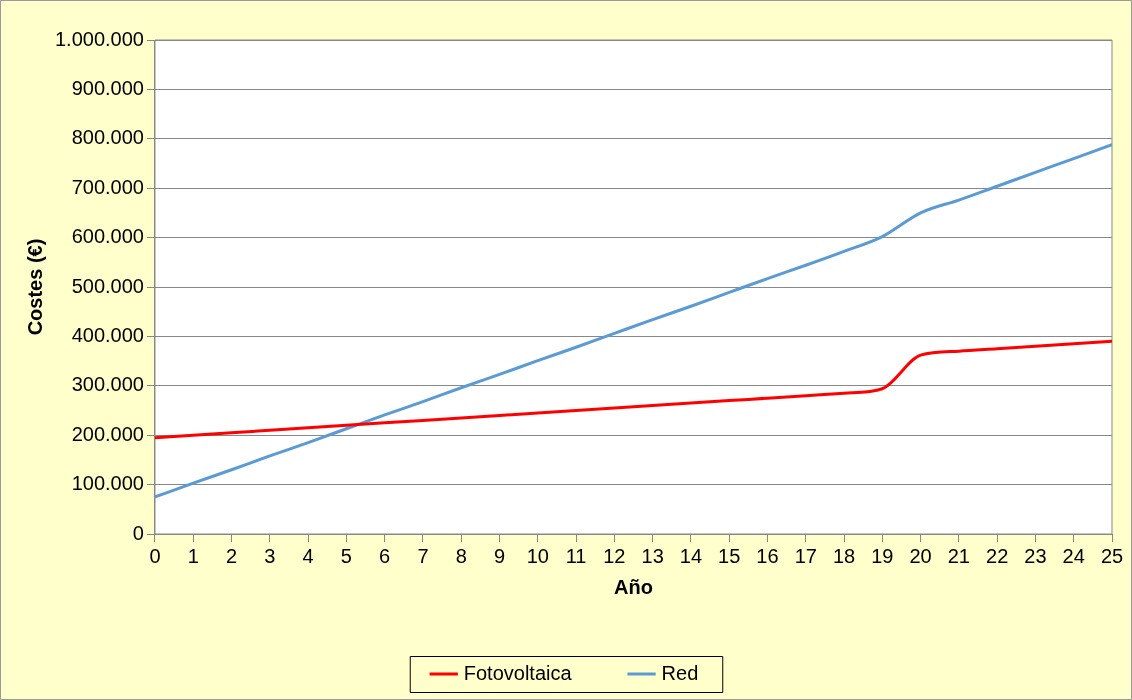  Describe the element at coordinates (107, 483) in the screenshot. I see `y-tick-label: 100.000` at that location.